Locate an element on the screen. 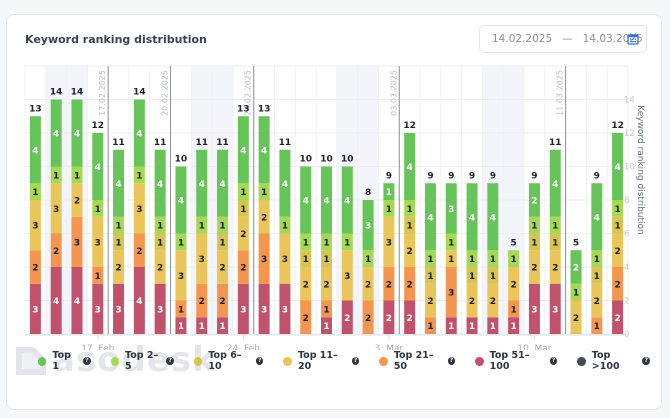 Image resolution: width=670 pixels, height=418 pixels. legend-item-top11-20: Top 11–20? is located at coordinates (321, 361).